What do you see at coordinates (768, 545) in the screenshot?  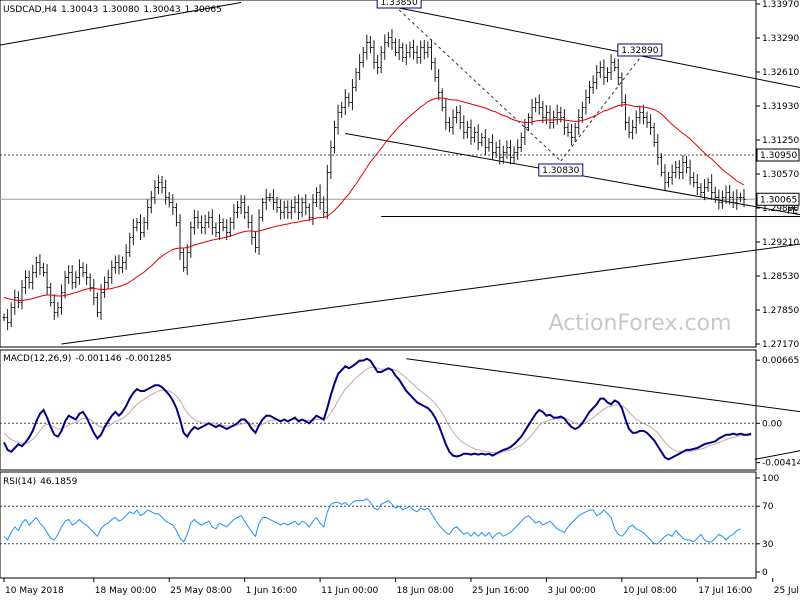 I see `rsi-y-tick-label: 30` at bounding box center [768, 545].